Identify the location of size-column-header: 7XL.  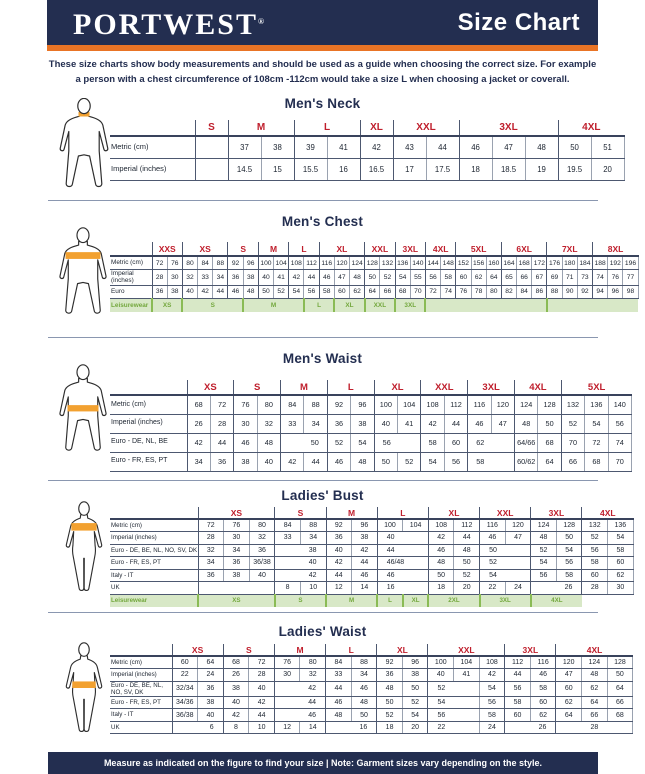
(569, 249).